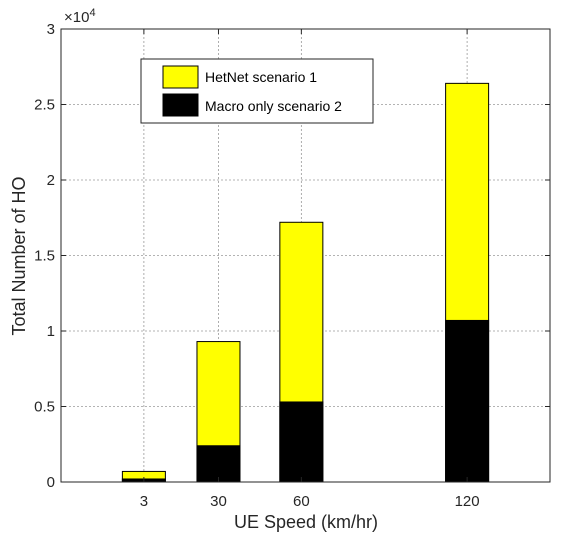  What do you see at coordinates (76, 17) in the screenshot?
I see `y-axis-multiplier-base: ×10` at bounding box center [76, 17].